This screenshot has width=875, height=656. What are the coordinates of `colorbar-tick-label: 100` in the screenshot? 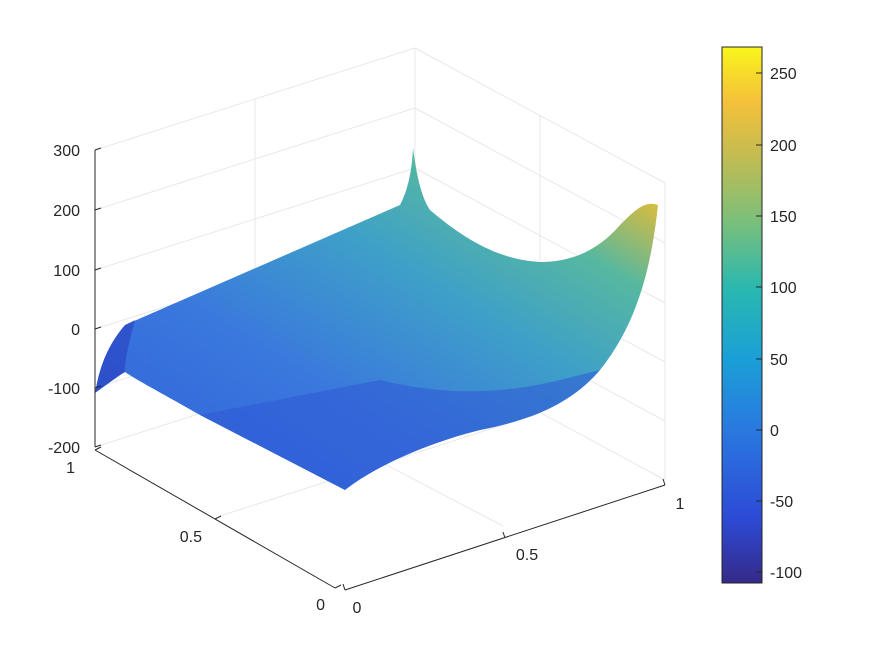 It's located at (783, 288).